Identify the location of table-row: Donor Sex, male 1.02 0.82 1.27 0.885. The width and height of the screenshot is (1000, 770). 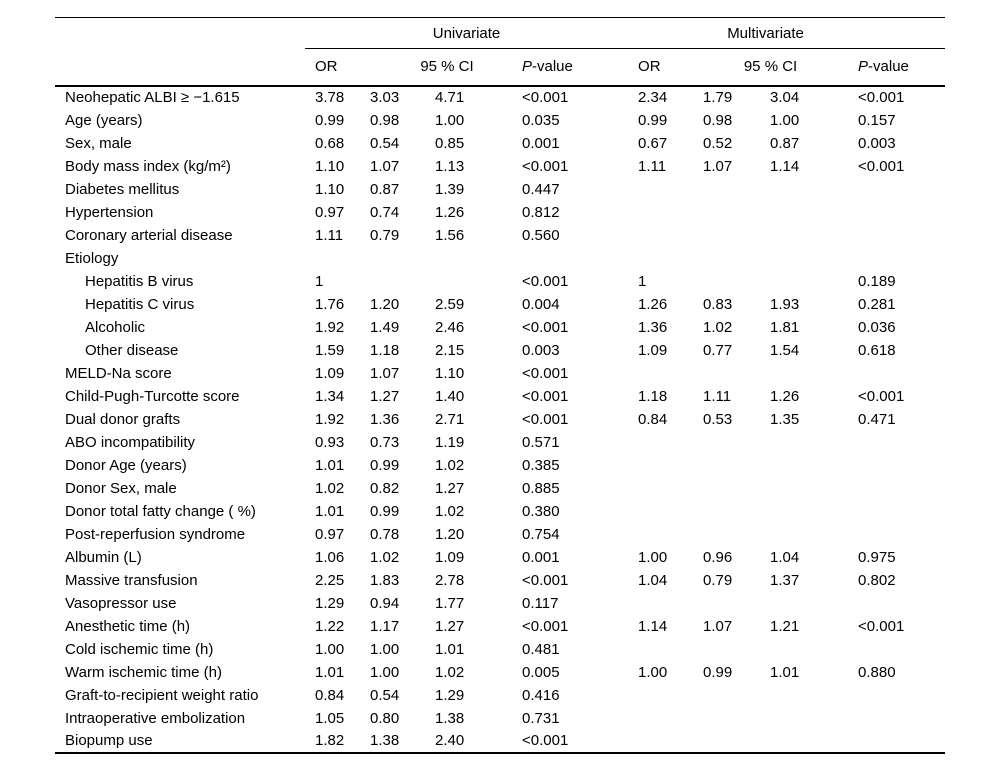
(500, 488).